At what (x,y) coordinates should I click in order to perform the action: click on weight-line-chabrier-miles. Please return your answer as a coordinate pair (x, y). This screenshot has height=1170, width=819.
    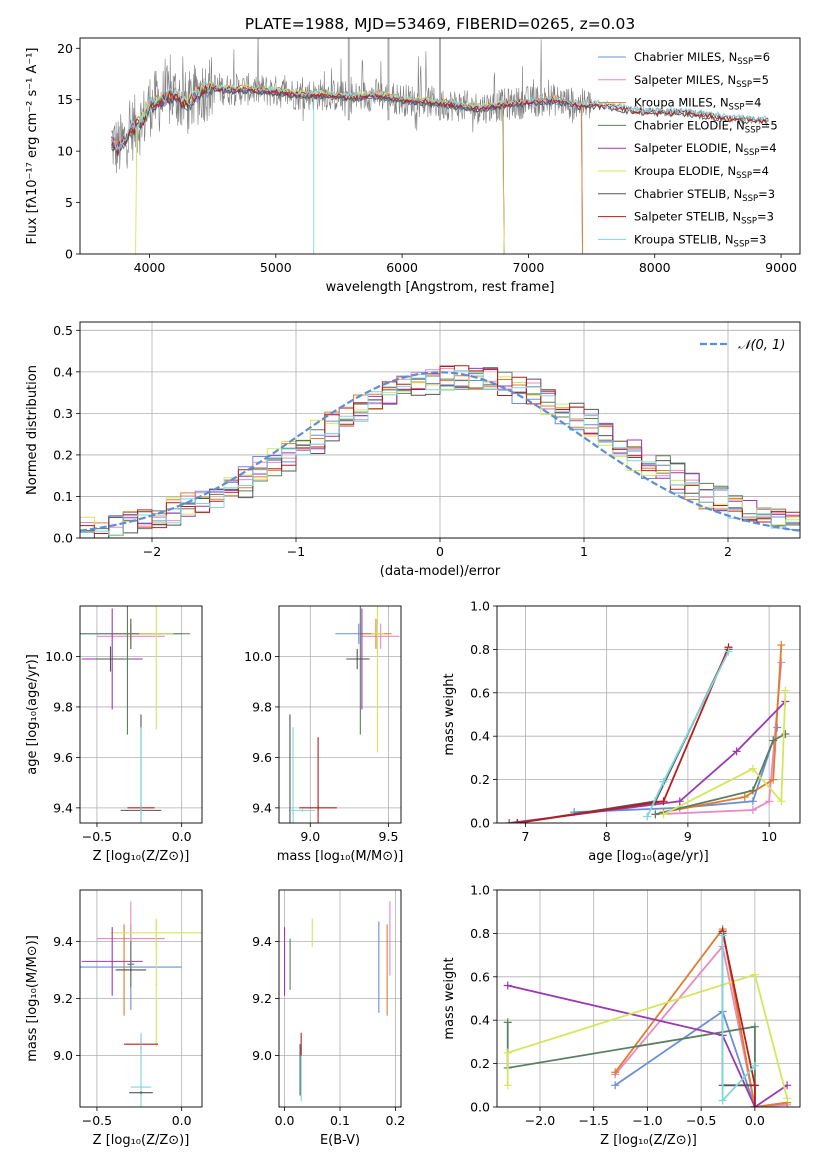
    Looking at the image, I should click on (676, 770).